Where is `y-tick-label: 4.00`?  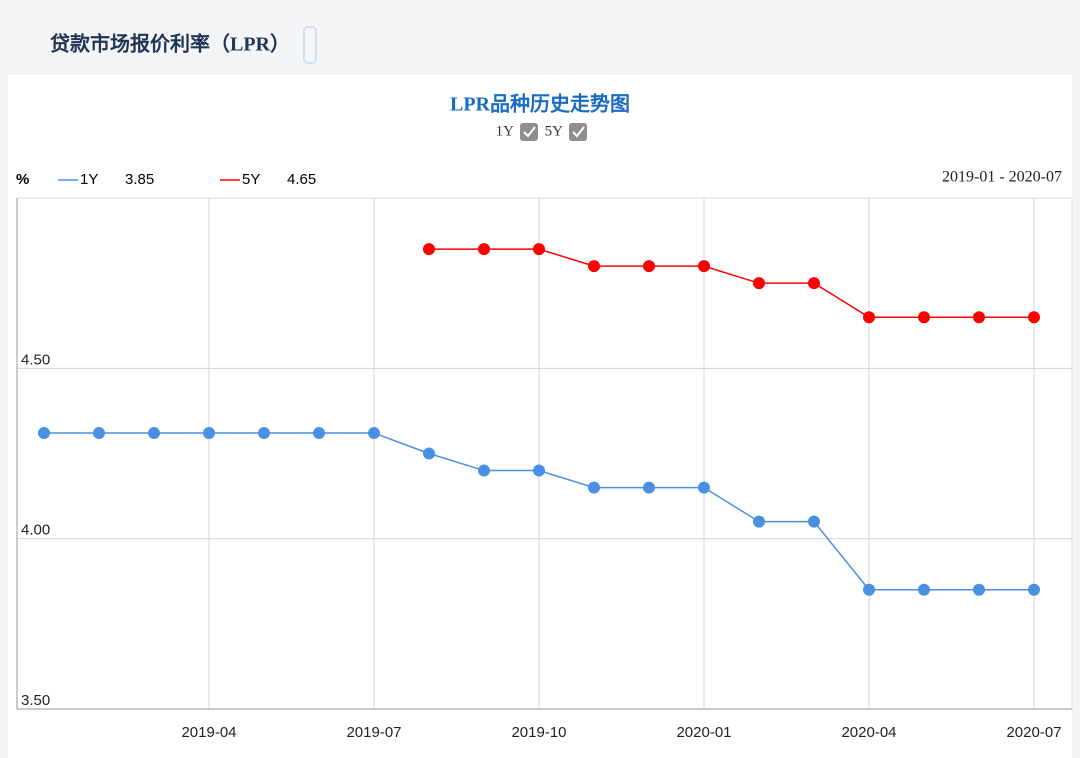 y-tick-label: 4.00 is located at coordinates (35, 530).